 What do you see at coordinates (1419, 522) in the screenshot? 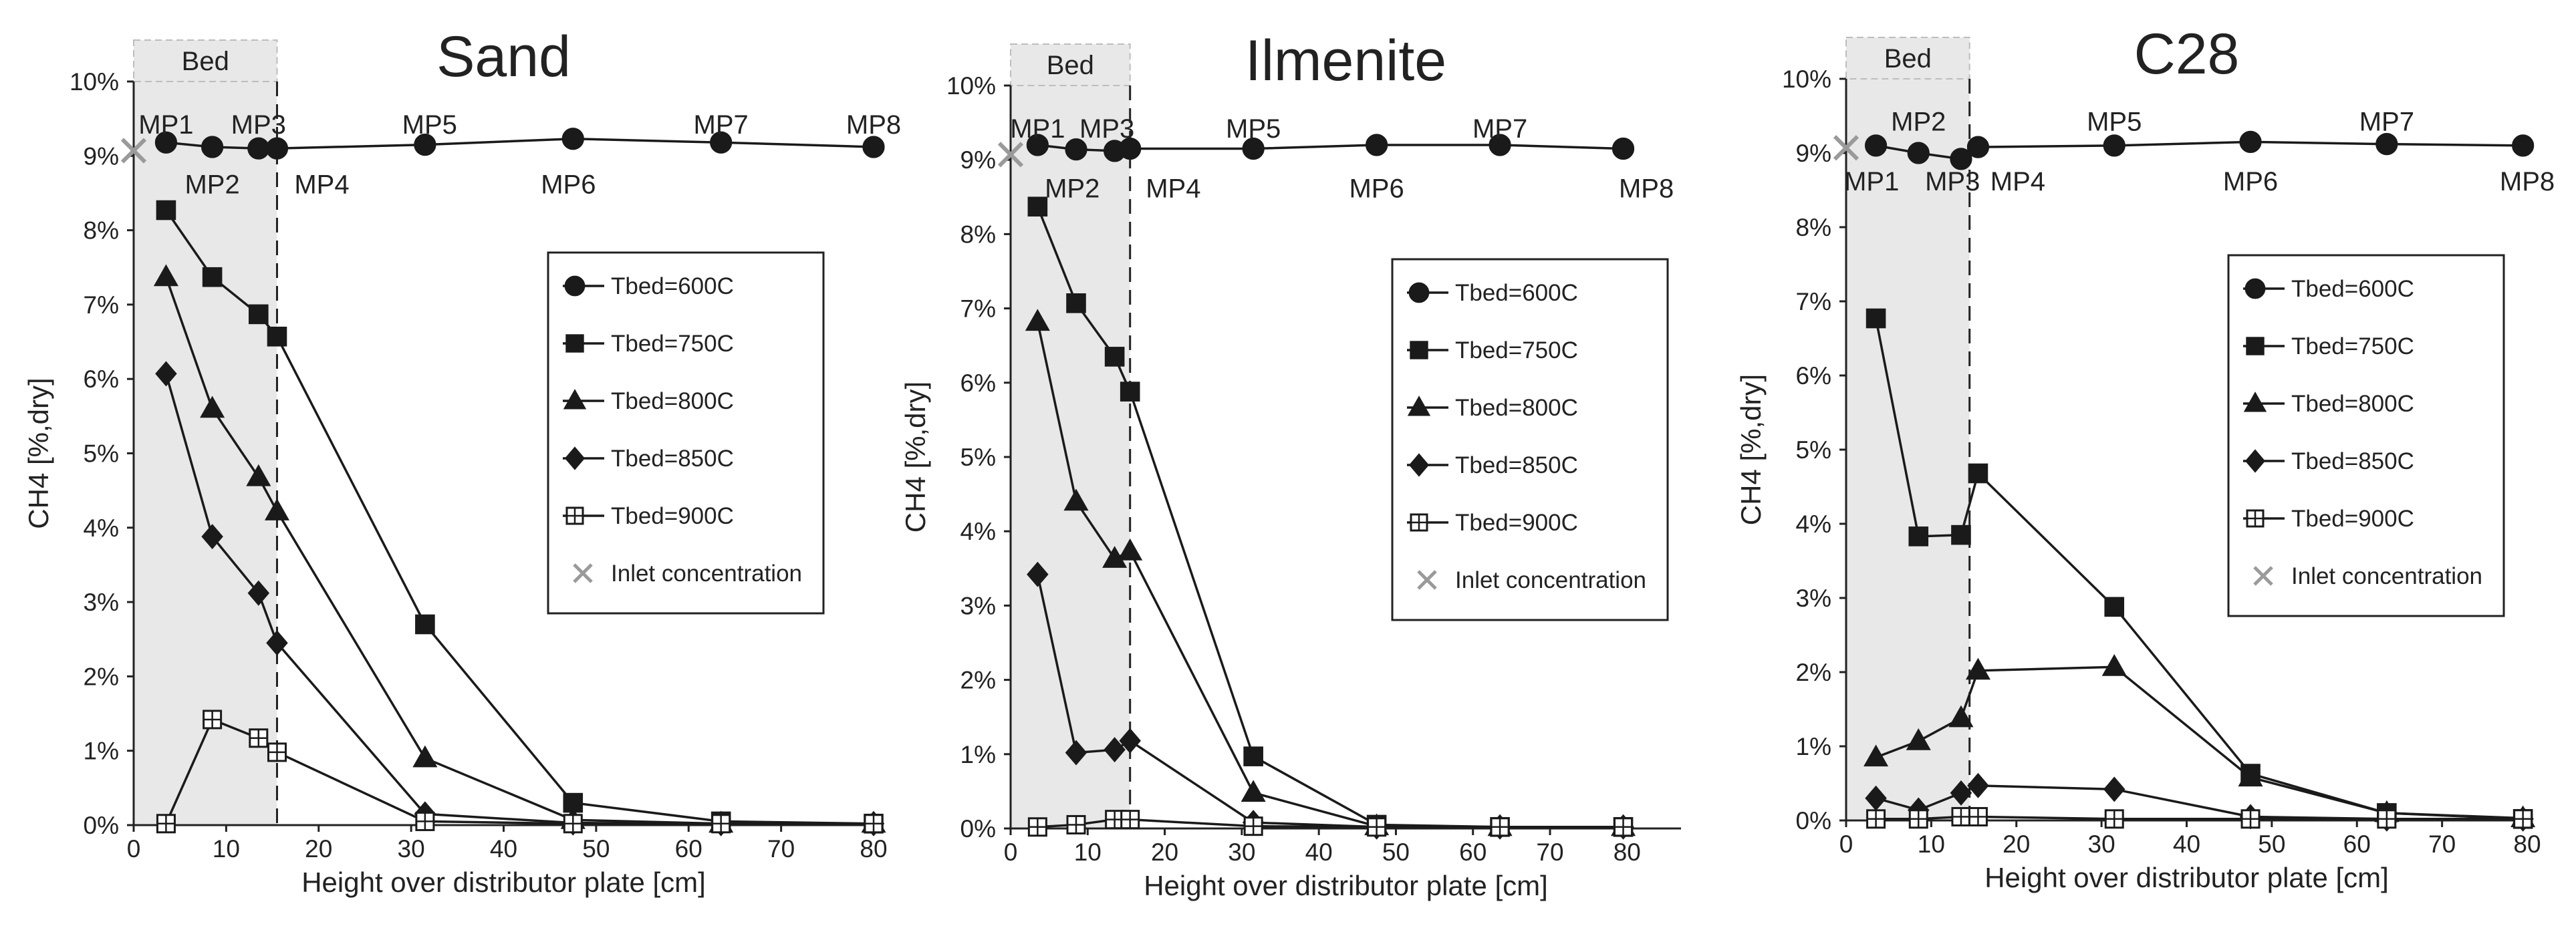
I see `legend-marker-cross` at bounding box center [1419, 522].